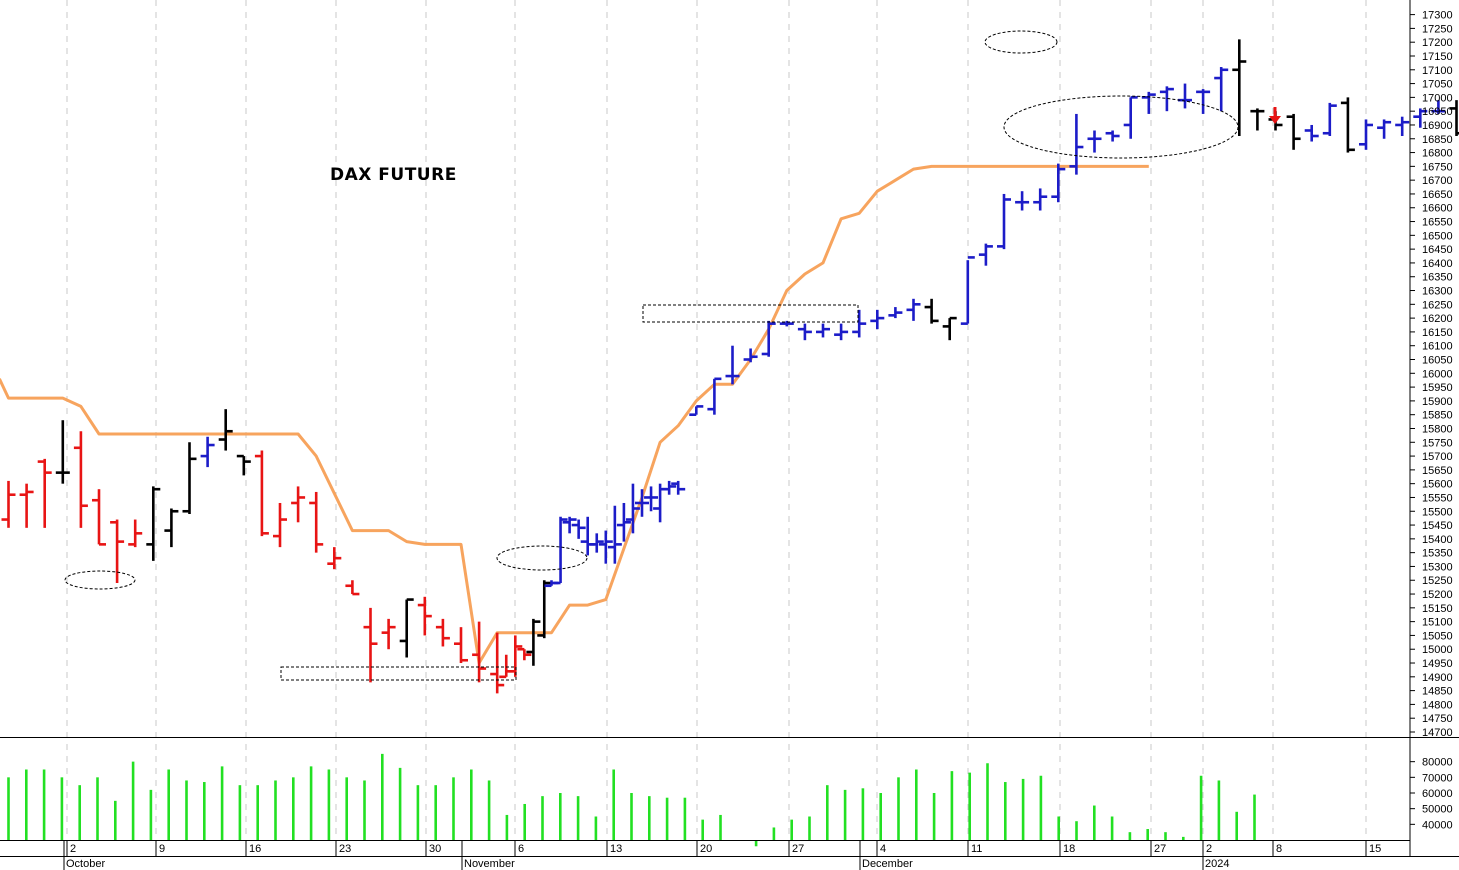 The width and height of the screenshot is (1459, 870). I want to click on price-tick-label: 17200, so click(1437, 43).